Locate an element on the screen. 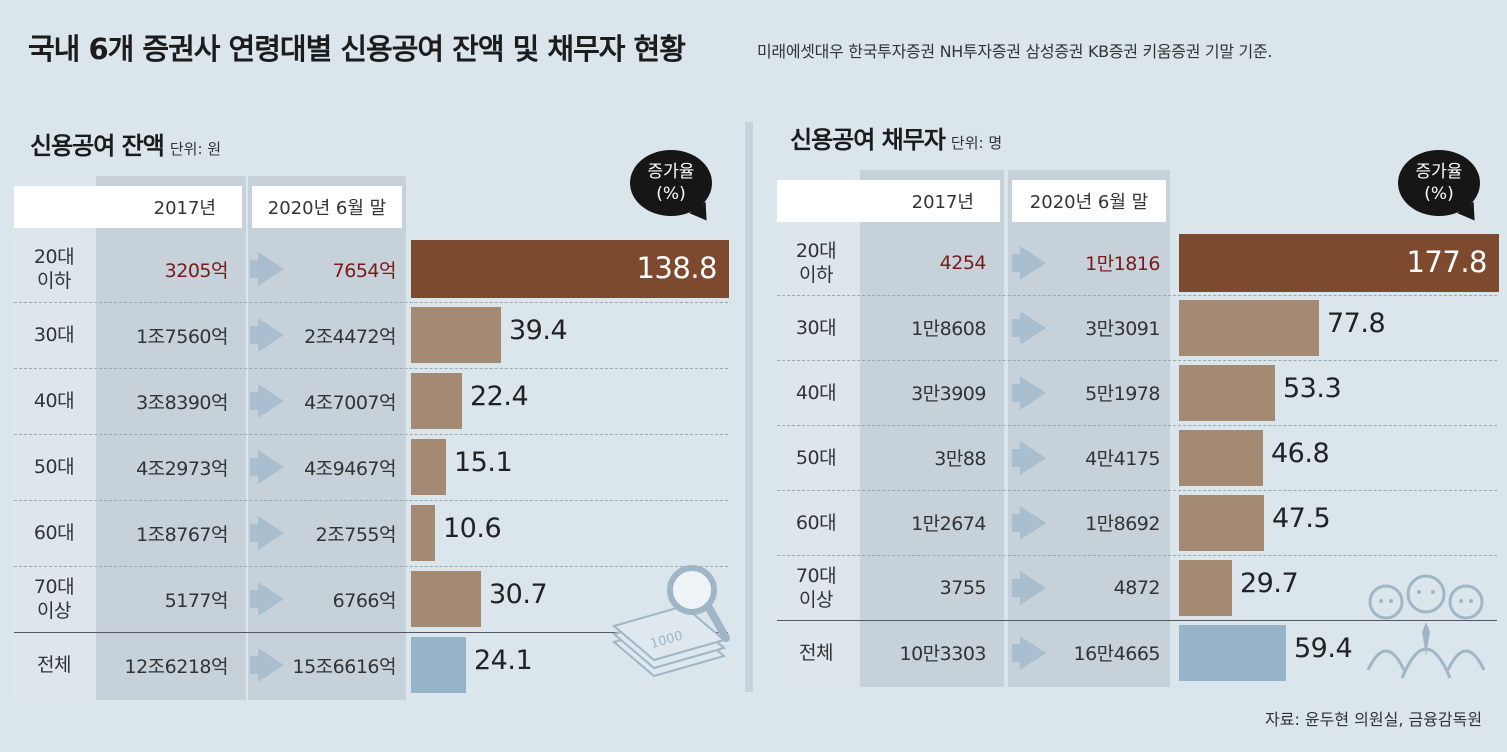 This screenshot has height=752, width=1507. age-group-label: 40대 is located at coordinates (816, 392).